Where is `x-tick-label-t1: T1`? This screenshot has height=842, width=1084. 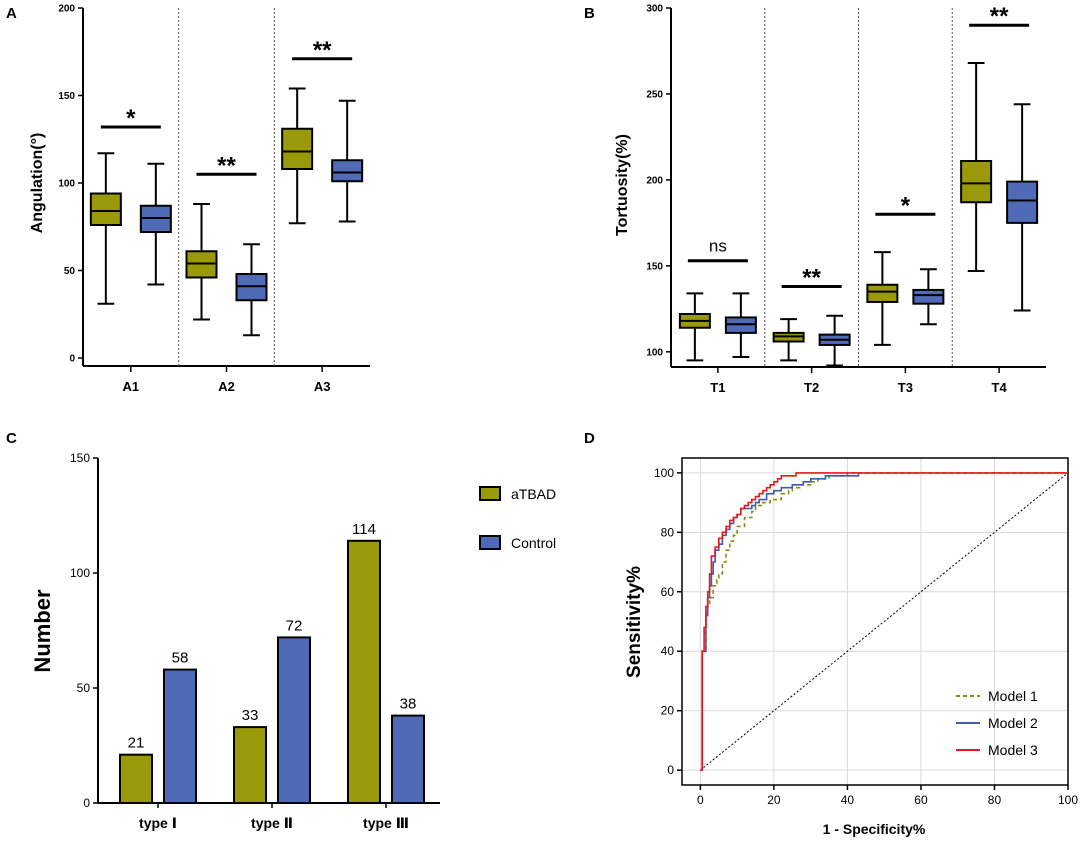
x-tick-label-t1: T1 is located at coordinates (717, 387).